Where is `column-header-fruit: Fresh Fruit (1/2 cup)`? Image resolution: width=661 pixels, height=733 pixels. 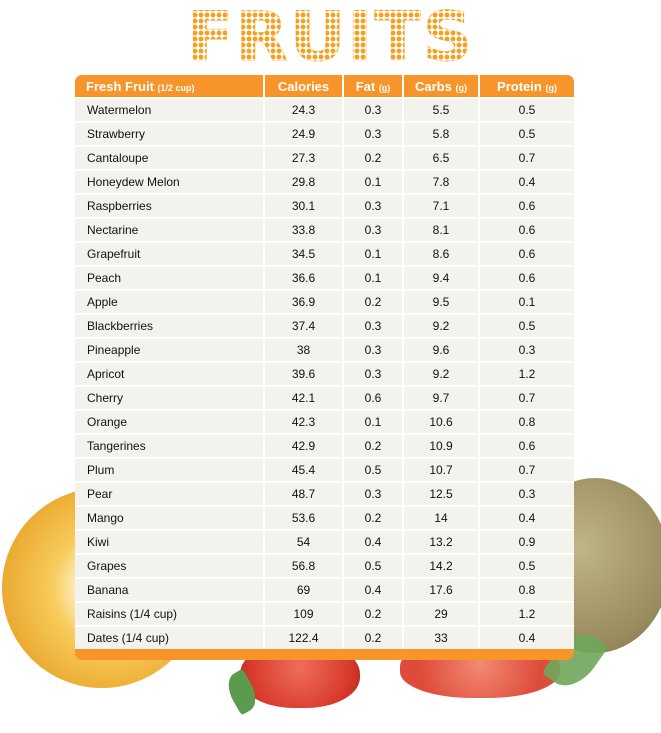
column-header-fruit: Fresh Fruit (1/2 cup) is located at coordinates (170, 86).